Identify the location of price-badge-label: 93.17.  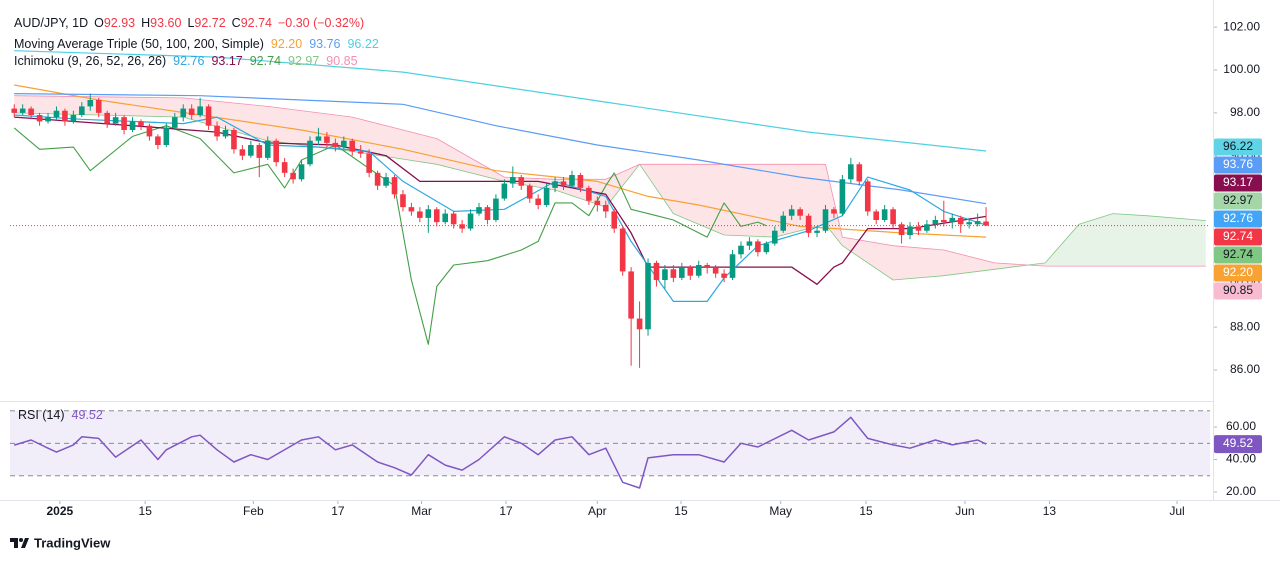
(1238, 182).